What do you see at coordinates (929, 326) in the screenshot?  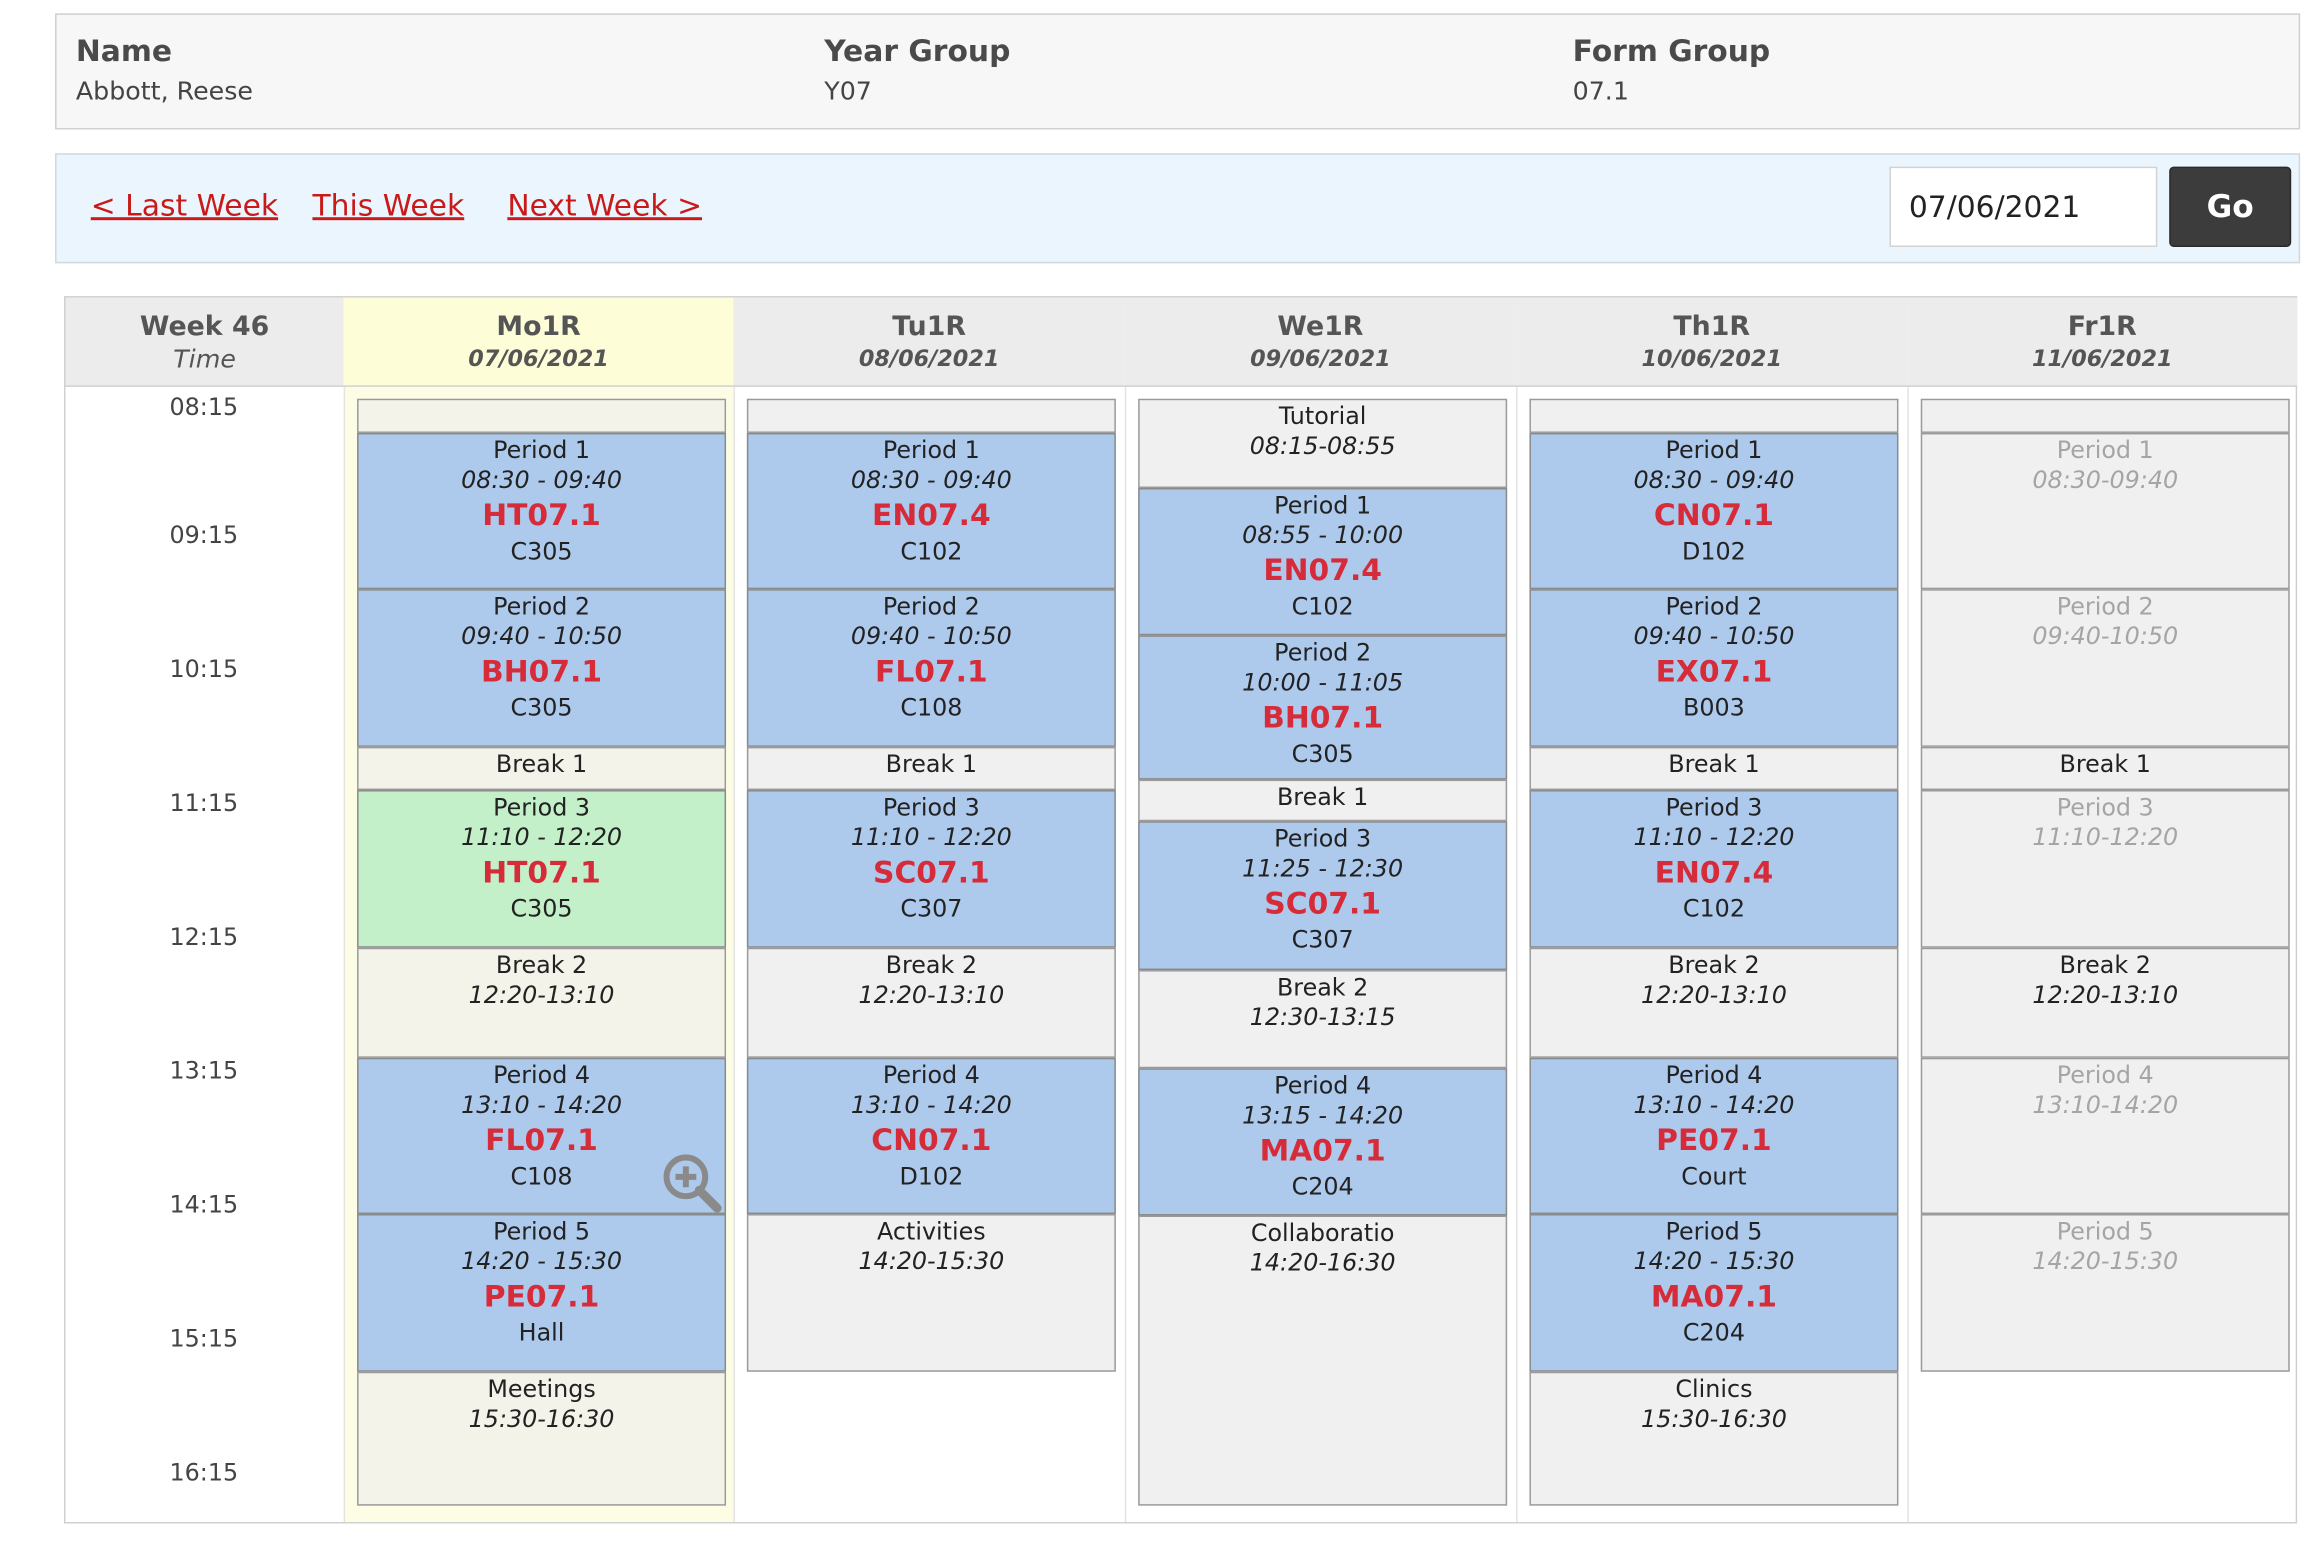 I see `day-code: Tu1R` at bounding box center [929, 326].